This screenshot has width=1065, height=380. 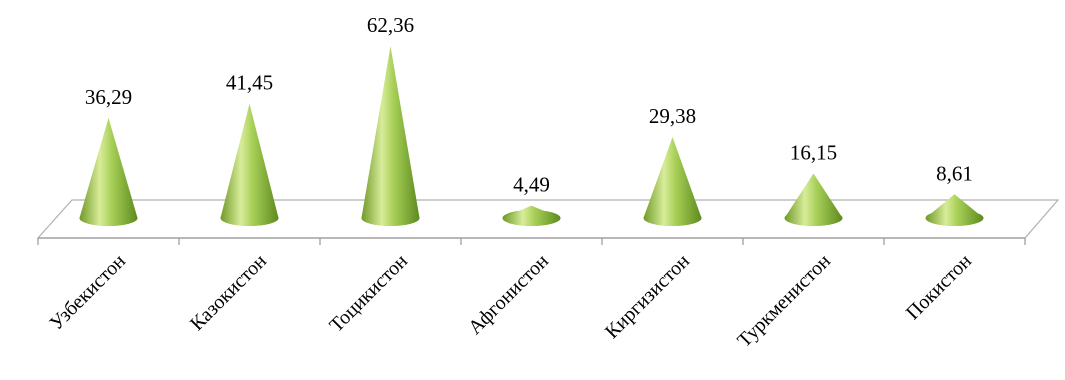 I want to click on category-label: Тоцикистон, so click(x=368, y=293).